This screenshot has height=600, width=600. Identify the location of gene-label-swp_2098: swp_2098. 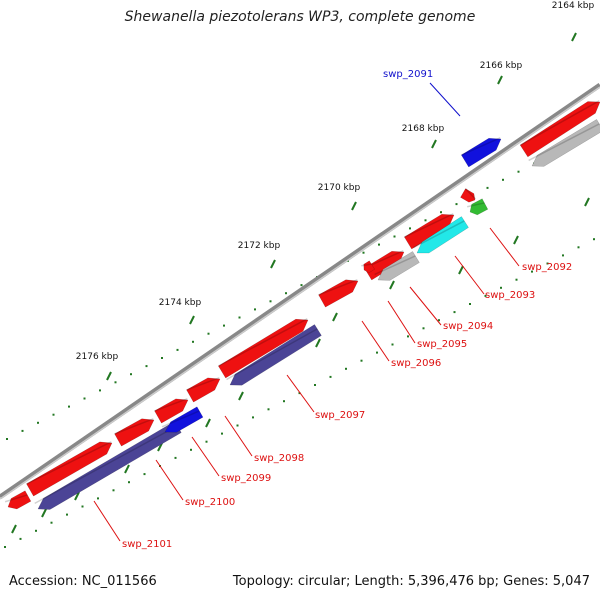
(279, 458).